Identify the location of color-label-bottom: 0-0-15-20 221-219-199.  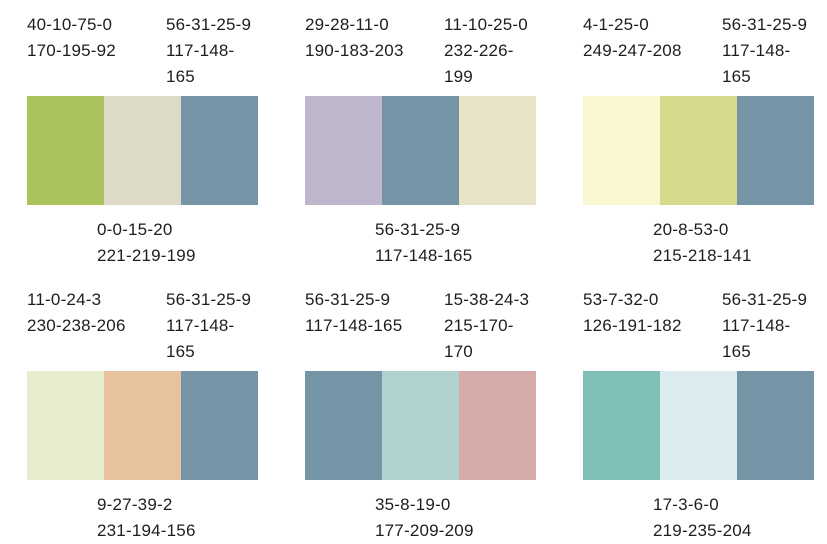
(142, 243).